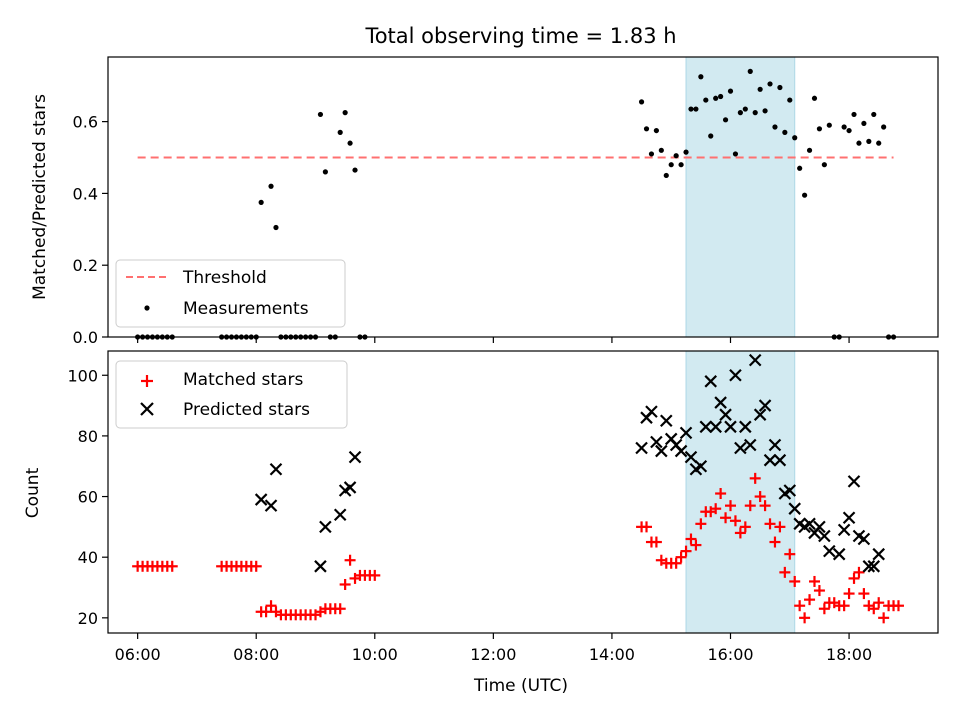  Describe the element at coordinates (740, 197) in the screenshot. I see `top-highlight-span` at that location.